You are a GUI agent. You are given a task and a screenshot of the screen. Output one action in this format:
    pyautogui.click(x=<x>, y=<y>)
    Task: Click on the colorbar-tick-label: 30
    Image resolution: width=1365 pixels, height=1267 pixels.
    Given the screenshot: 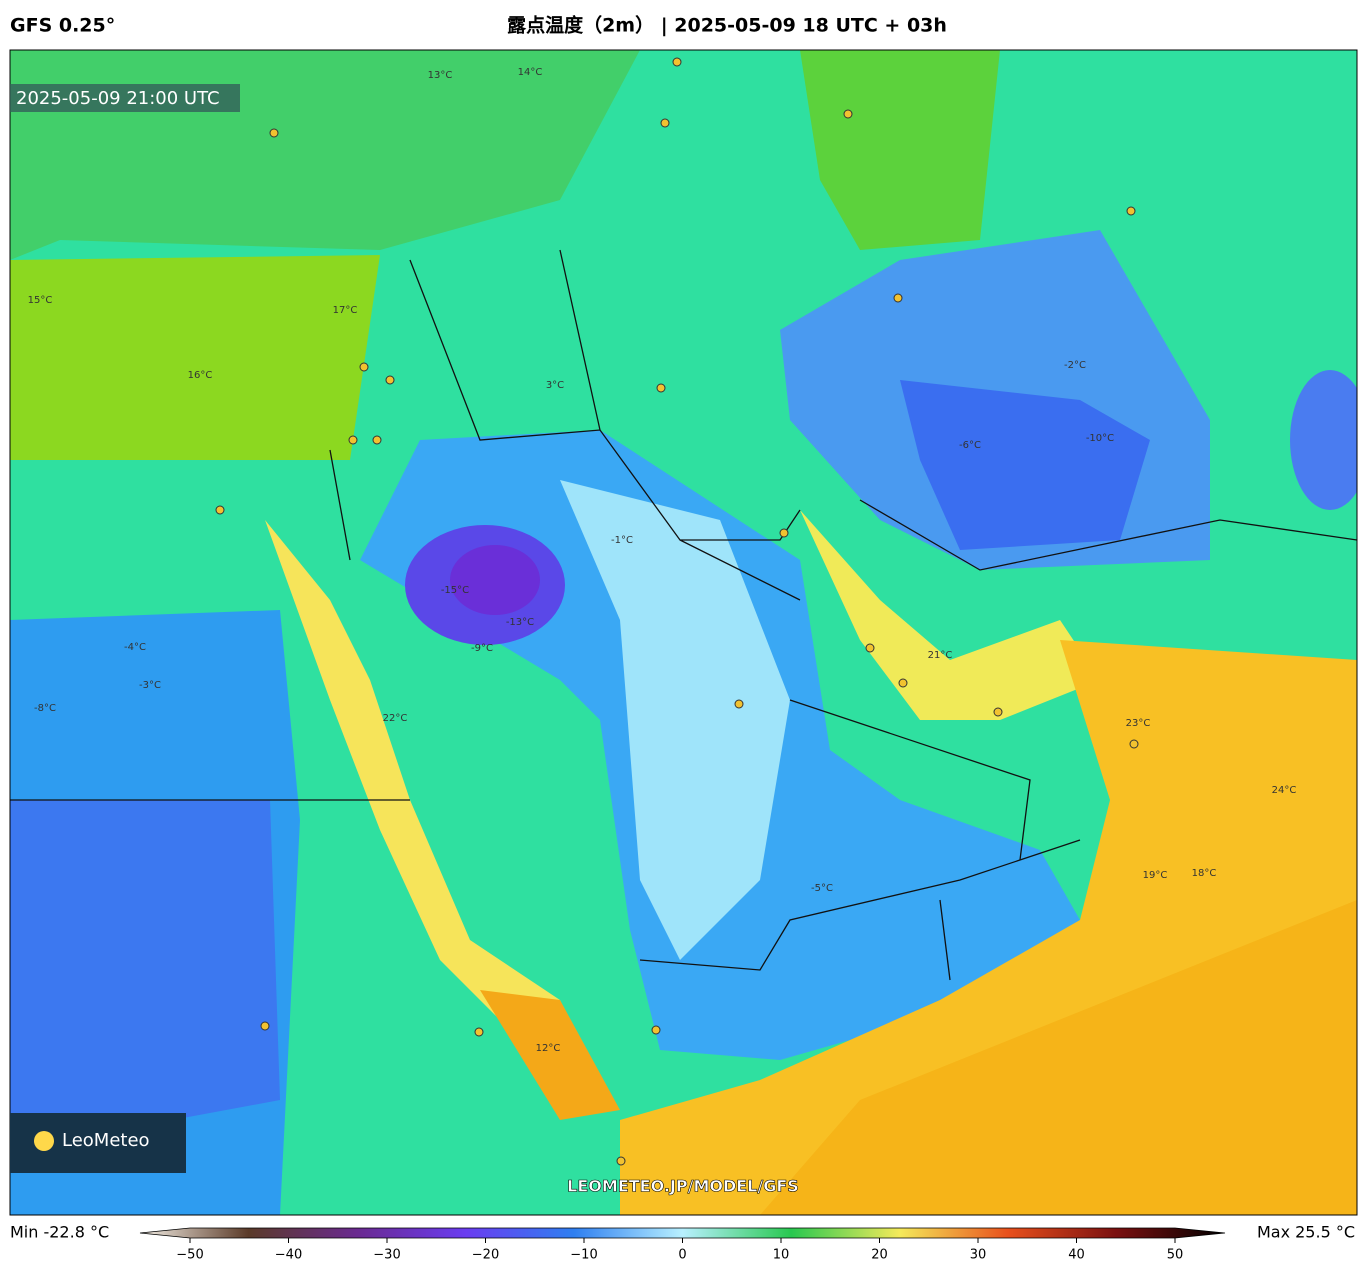 What is the action you would take?
    pyautogui.click(x=978, y=1255)
    